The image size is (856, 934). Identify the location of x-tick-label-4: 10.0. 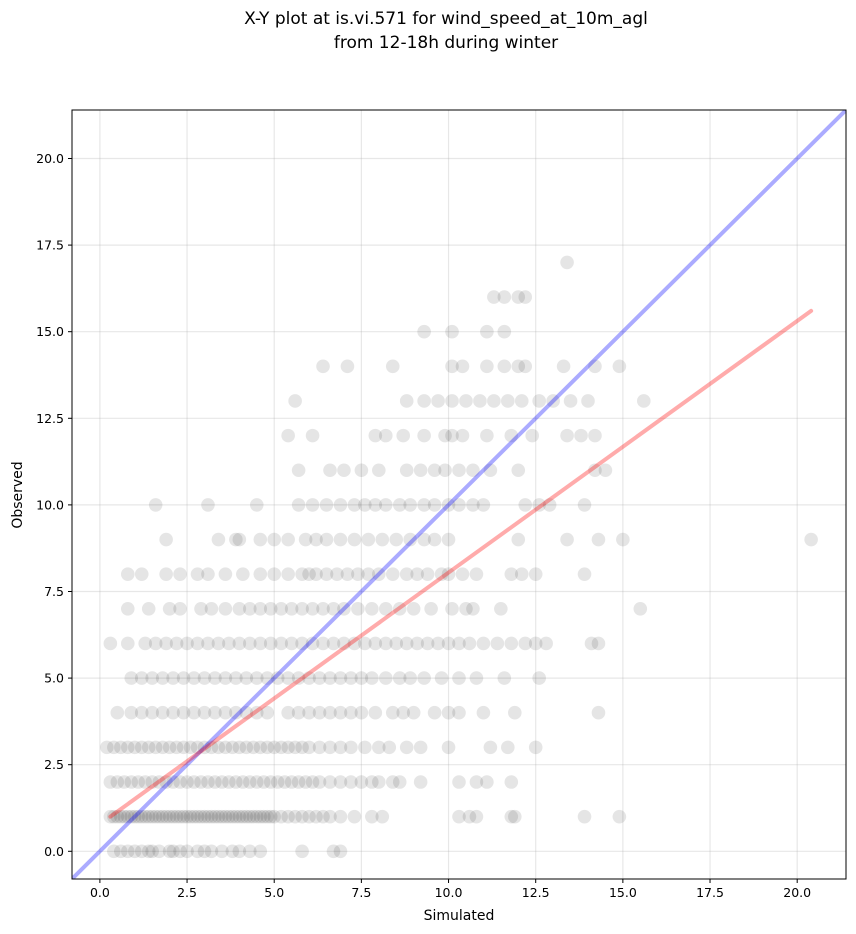
(449, 892).